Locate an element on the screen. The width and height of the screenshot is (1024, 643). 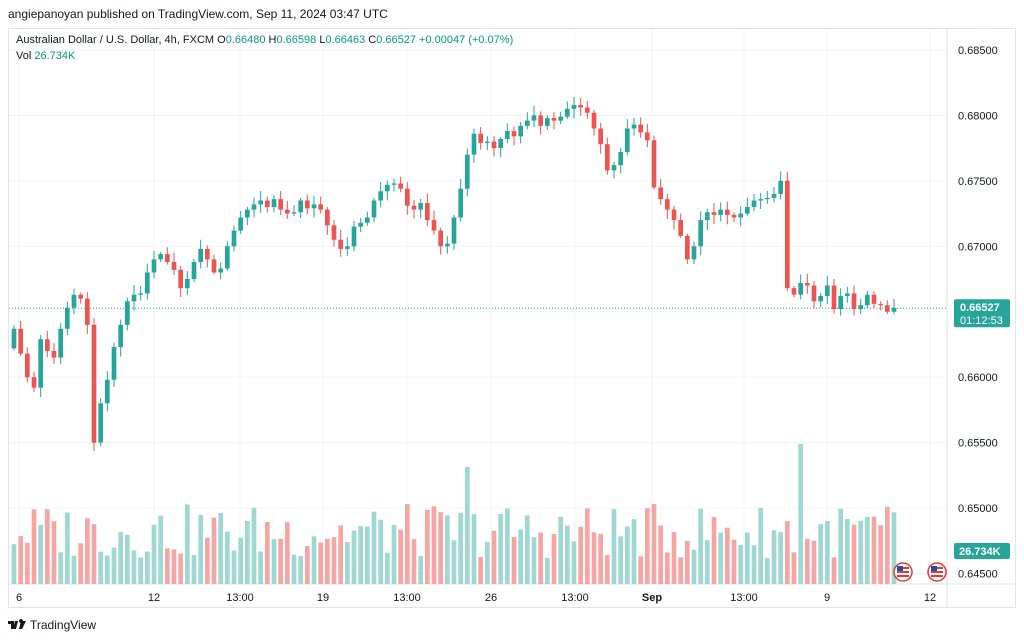
volume-value: 26.734K is located at coordinates (55, 56).